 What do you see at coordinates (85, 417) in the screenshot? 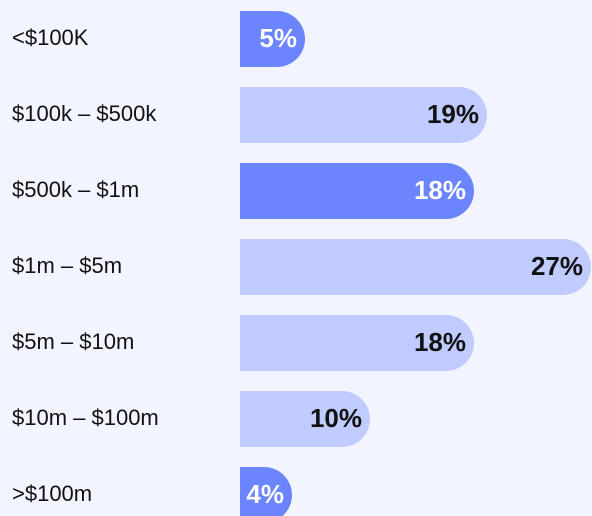
I see `category-label: $10m – $100m` at bounding box center [85, 417].